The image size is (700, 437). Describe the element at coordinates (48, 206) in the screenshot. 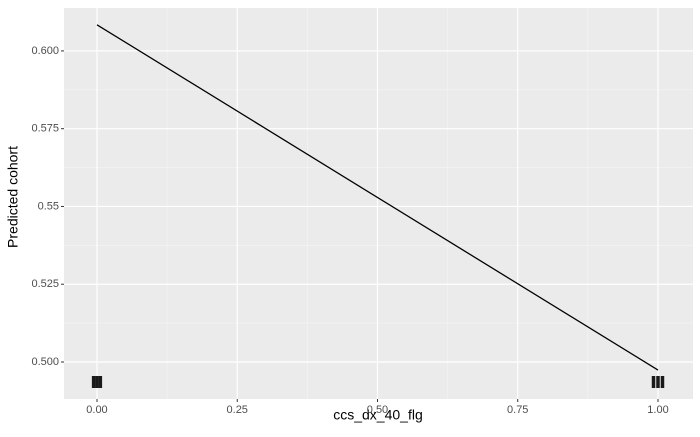

I see `y-tick-label: 0.55` at that location.